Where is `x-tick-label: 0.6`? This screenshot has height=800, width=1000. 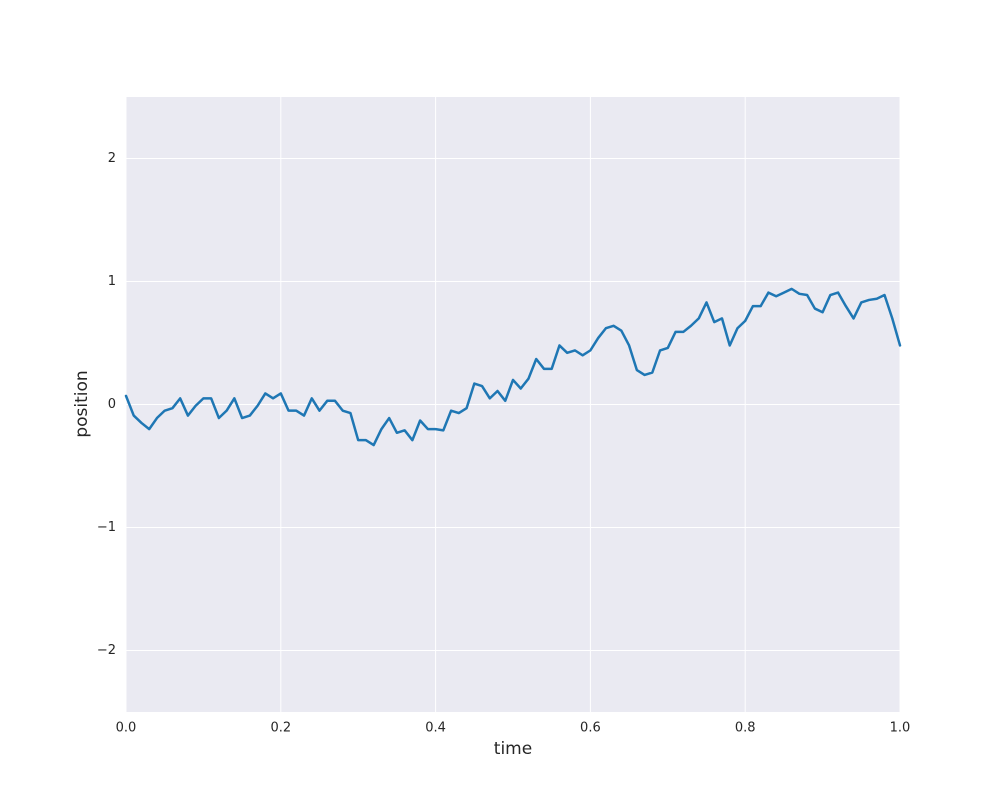
x-tick-label: 0.6 is located at coordinates (590, 728).